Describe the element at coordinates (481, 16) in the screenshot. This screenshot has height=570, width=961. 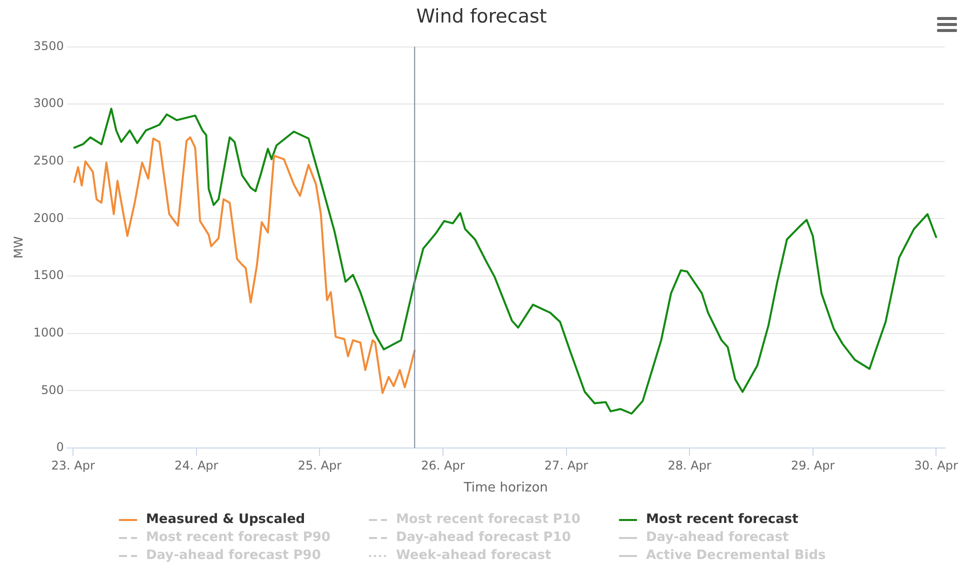
I see `chart-title: Wind forecast` at that location.